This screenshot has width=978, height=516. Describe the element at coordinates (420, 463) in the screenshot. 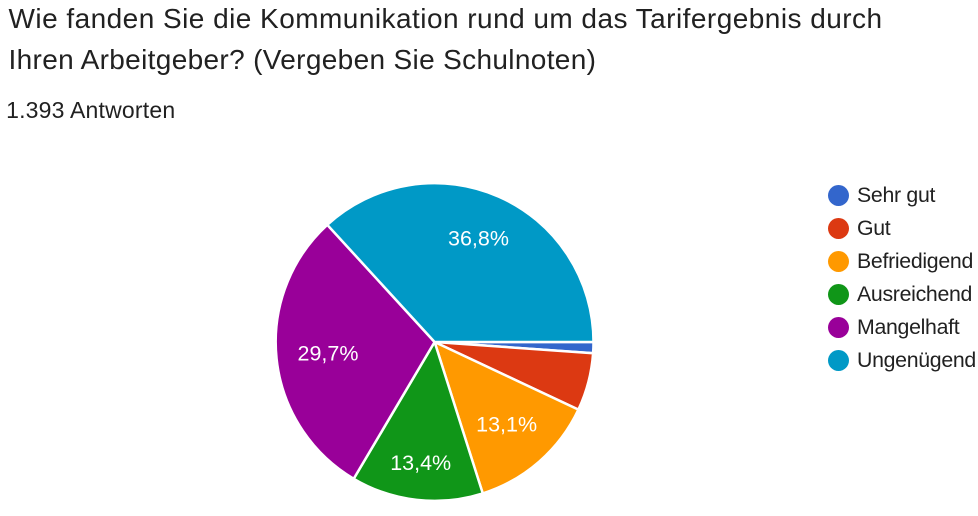

I see `svg-text: 13,4%` at that location.